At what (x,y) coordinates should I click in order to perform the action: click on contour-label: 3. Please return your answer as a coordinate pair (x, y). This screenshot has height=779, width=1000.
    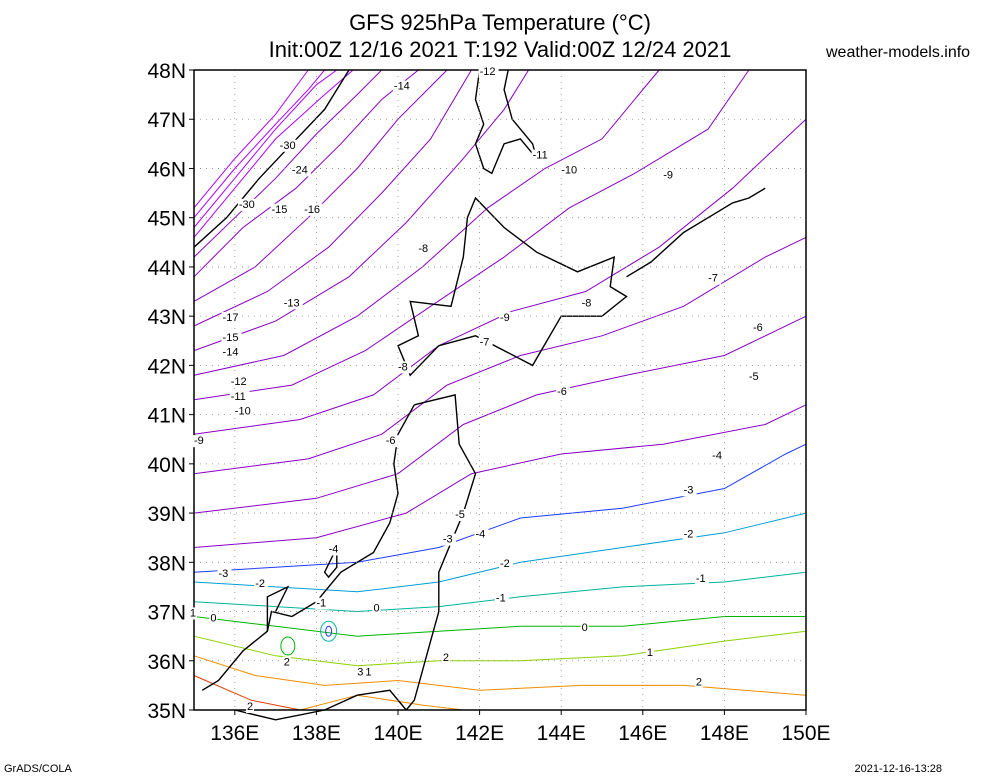
    Looking at the image, I should click on (360, 673).